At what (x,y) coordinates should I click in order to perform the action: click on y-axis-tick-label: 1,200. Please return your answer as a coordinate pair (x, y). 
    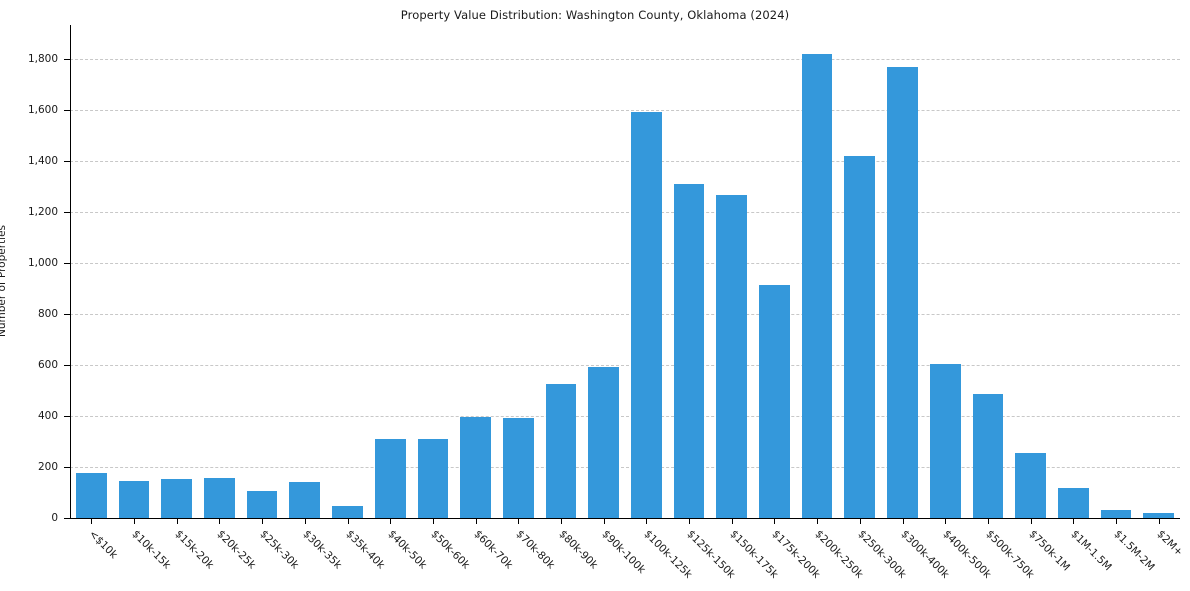
    Looking at the image, I should click on (42, 212).